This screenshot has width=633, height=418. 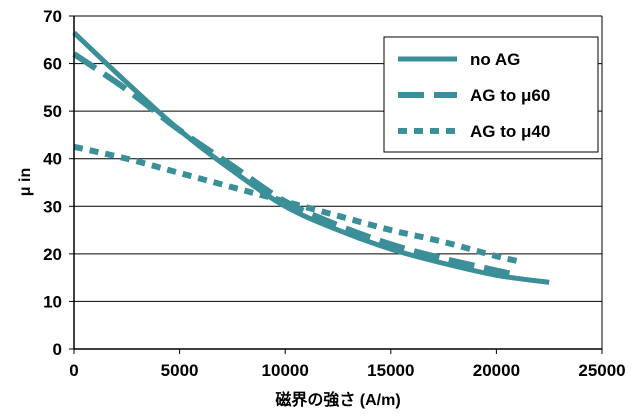 What do you see at coordinates (25, 182) in the screenshot?
I see `y-axis-title: μ in` at bounding box center [25, 182].